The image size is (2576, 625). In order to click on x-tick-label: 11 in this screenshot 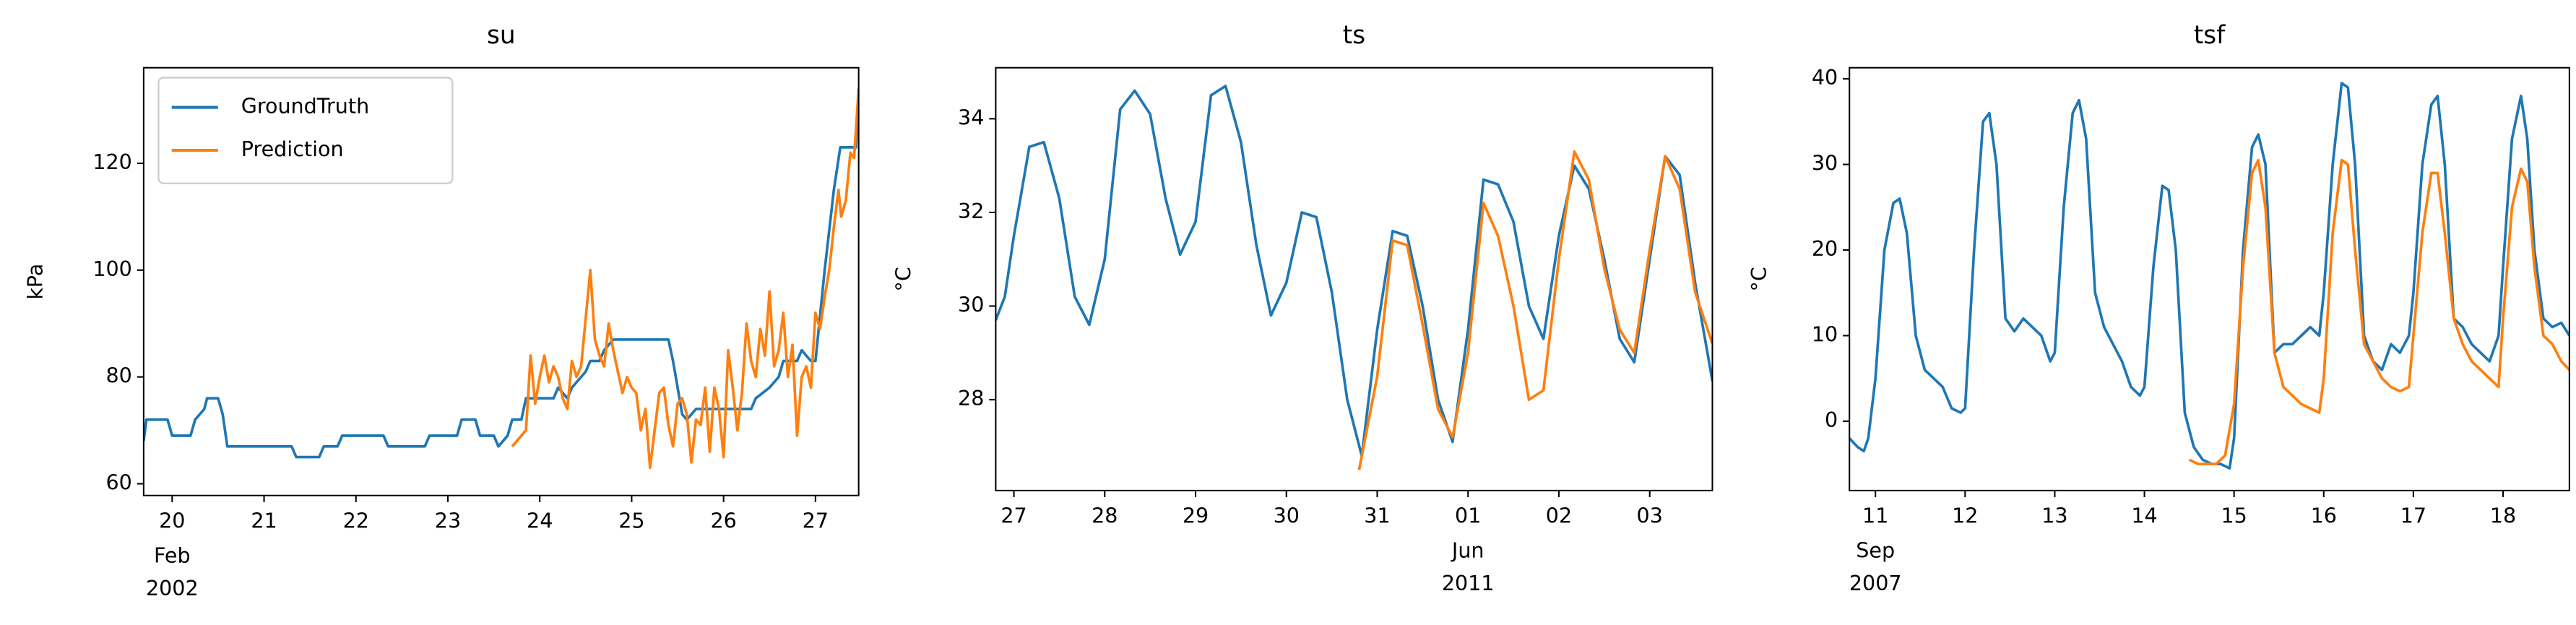, I will do `click(1875, 515)`.